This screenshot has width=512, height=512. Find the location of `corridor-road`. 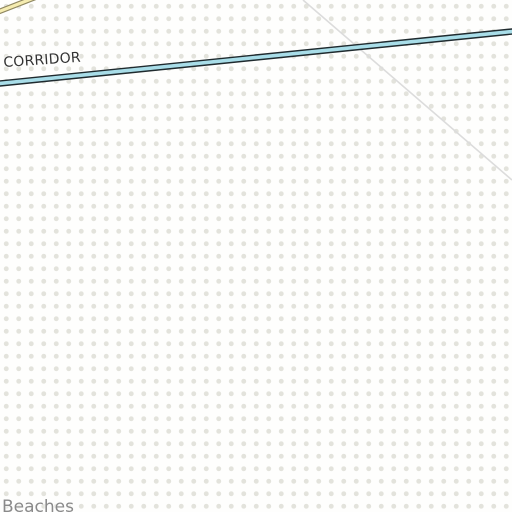

corridor-road is located at coordinates (256, 57).